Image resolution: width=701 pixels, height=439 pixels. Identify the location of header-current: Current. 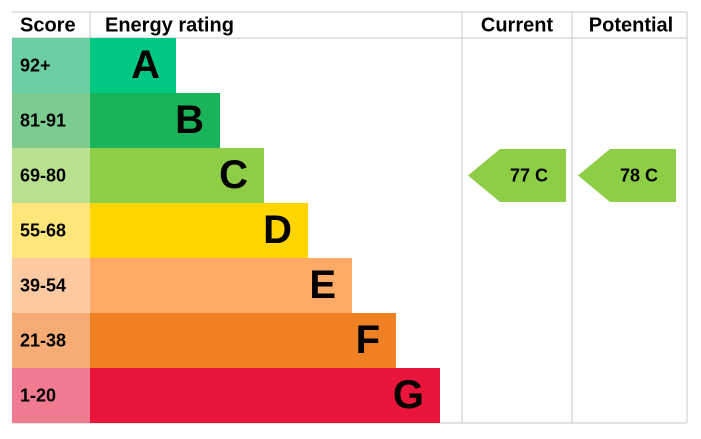
(517, 25).